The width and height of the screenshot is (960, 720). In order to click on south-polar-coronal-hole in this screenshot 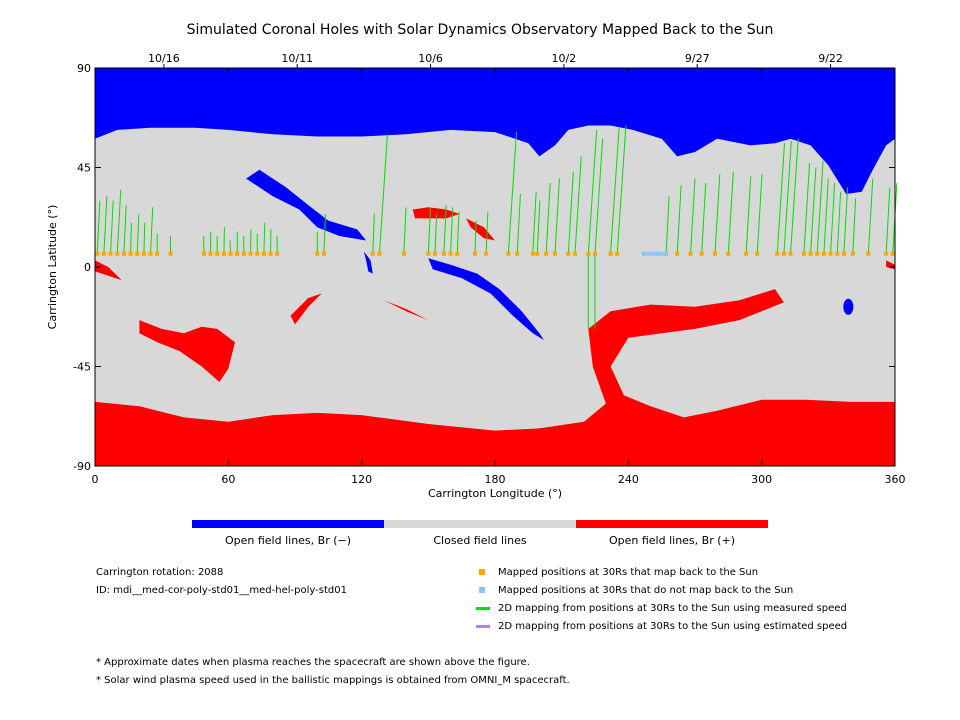, I will do `click(495, 430)`.